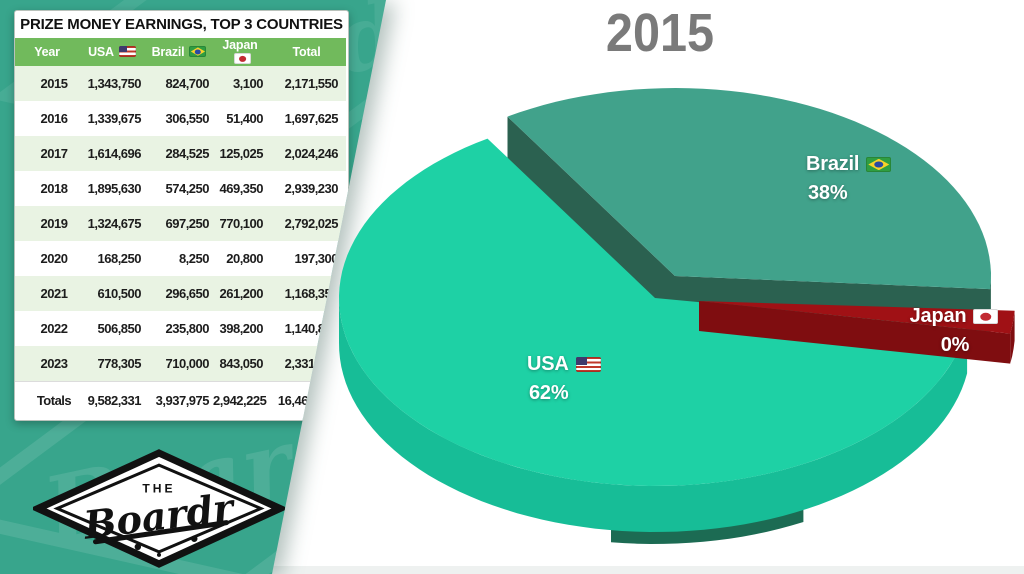 The image size is (1024, 574). What do you see at coordinates (591, 219) in the screenshot?
I see `pie-slice-brazil-cut-face` at bounding box center [591, 219].